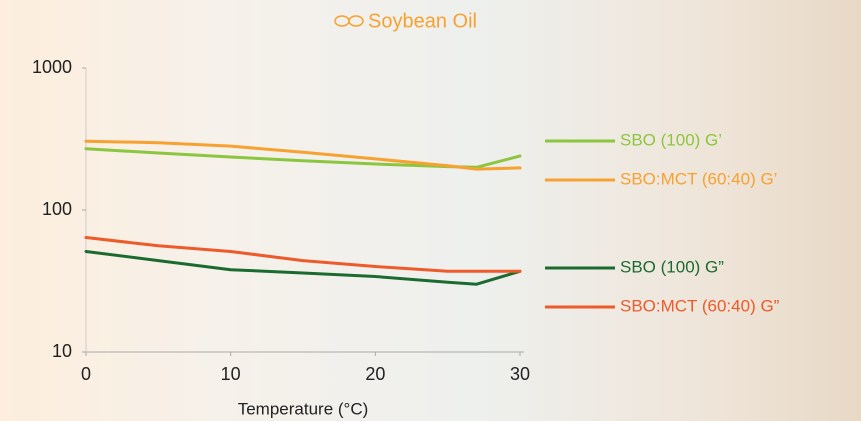  What do you see at coordinates (62, 351) in the screenshot?
I see `y-tick-label: 10` at bounding box center [62, 351].